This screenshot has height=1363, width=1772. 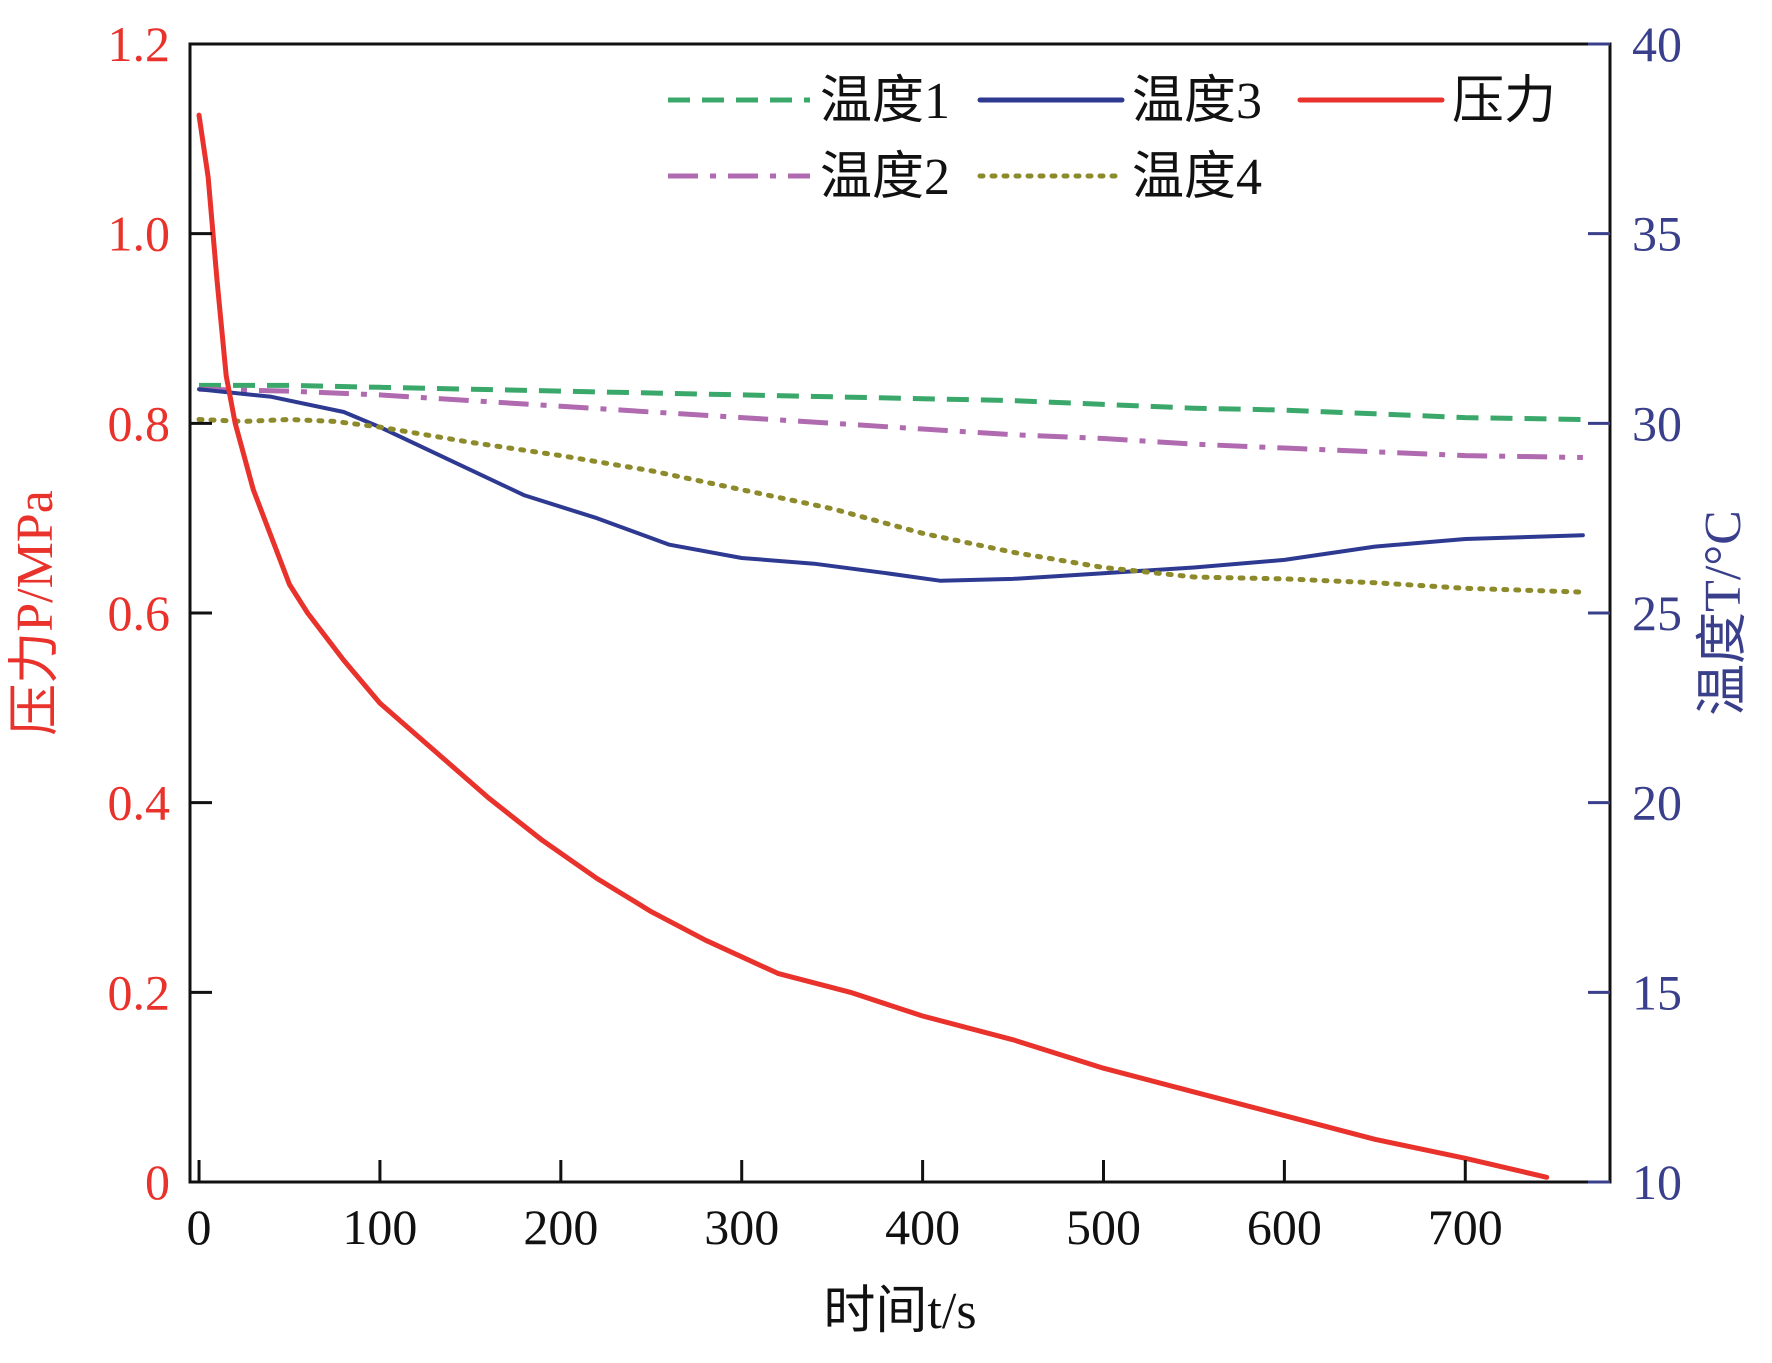 What do you see at coordinates (560, 1227) in the screenshot?
I see `x-tick-label: 200` at bounding box center [560, 1227].